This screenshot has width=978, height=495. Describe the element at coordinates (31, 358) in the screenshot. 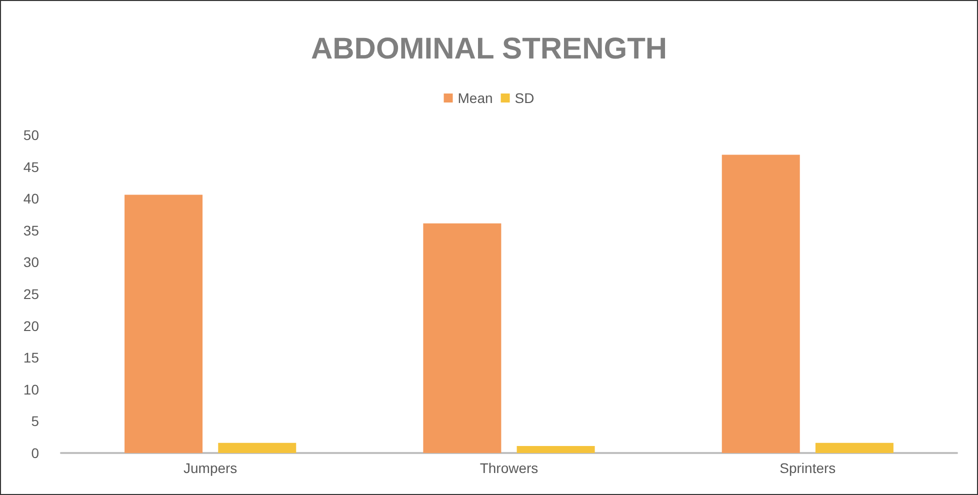

I see `y-tick-label: 15` at that location.